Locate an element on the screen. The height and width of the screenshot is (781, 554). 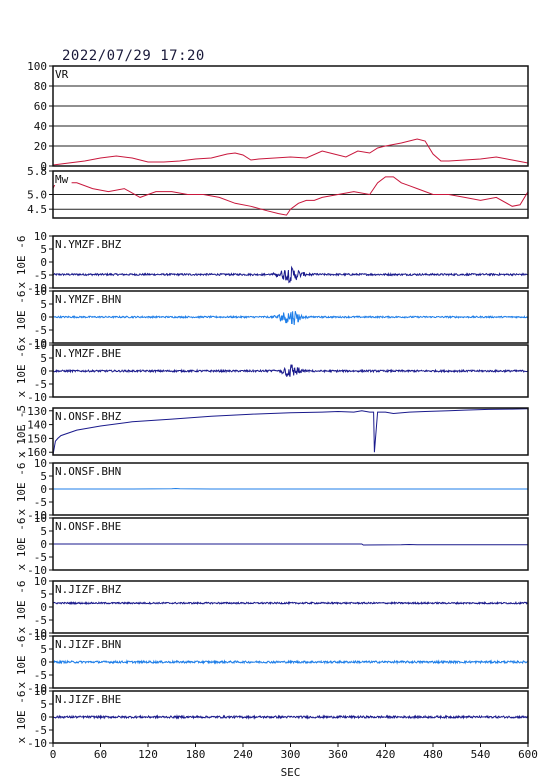
panel-label: N.JIZF.BHZ is located at coordinates (88, 589).